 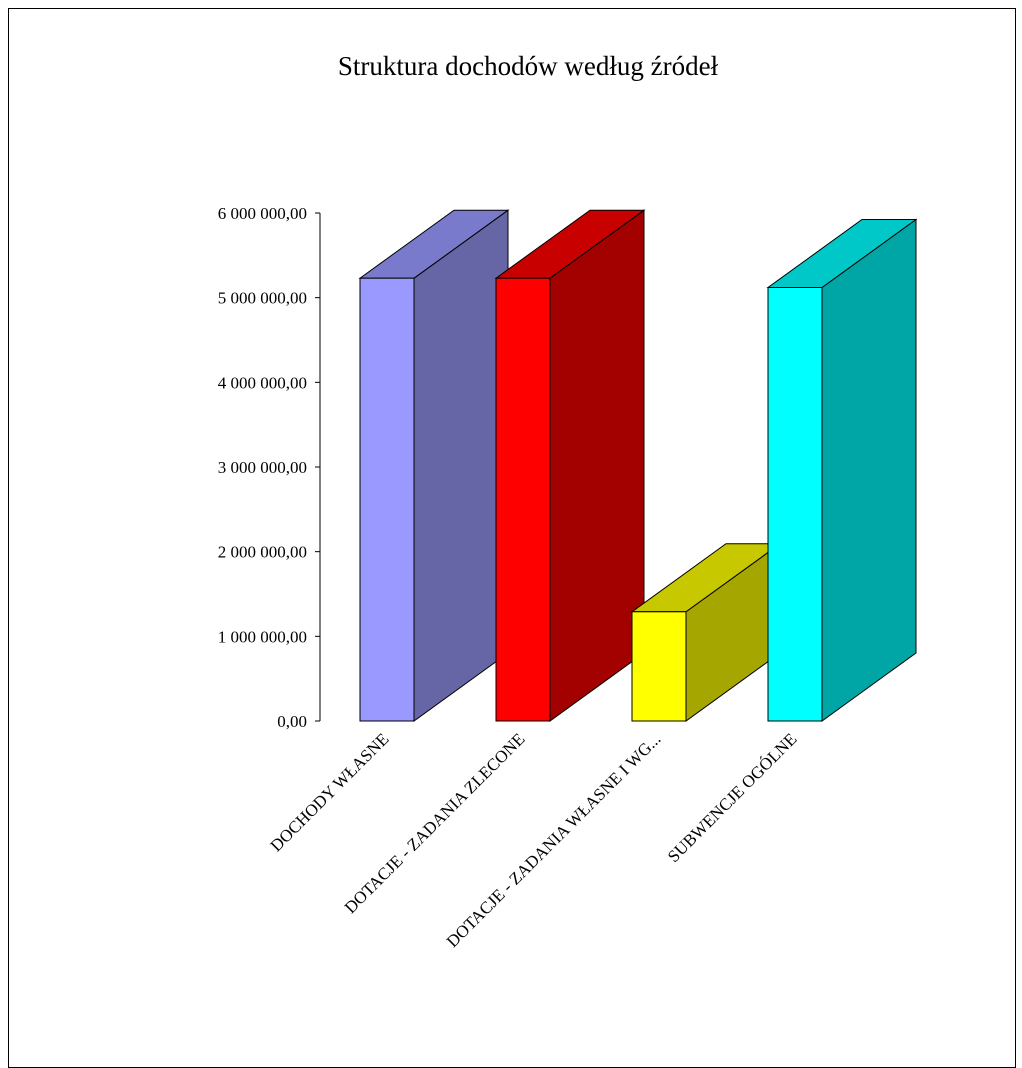 I want to click on y-tick-label: 0,00, so click(x=292, y=721).